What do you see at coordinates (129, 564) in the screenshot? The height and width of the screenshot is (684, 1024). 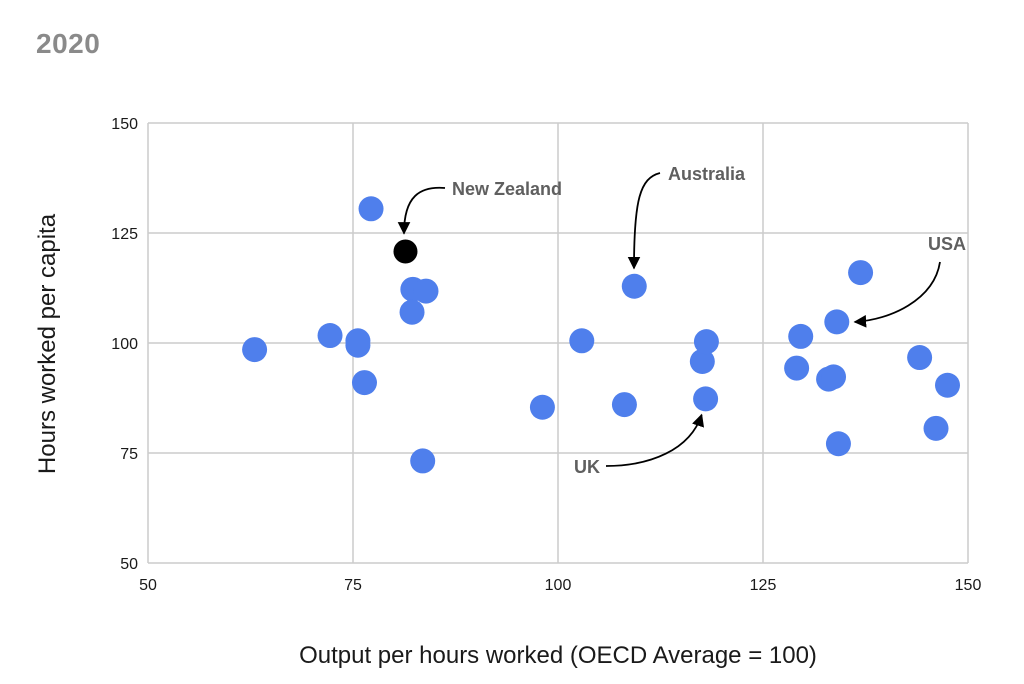 I see `y-tick-label: 50` at bounding box center [129, 564].